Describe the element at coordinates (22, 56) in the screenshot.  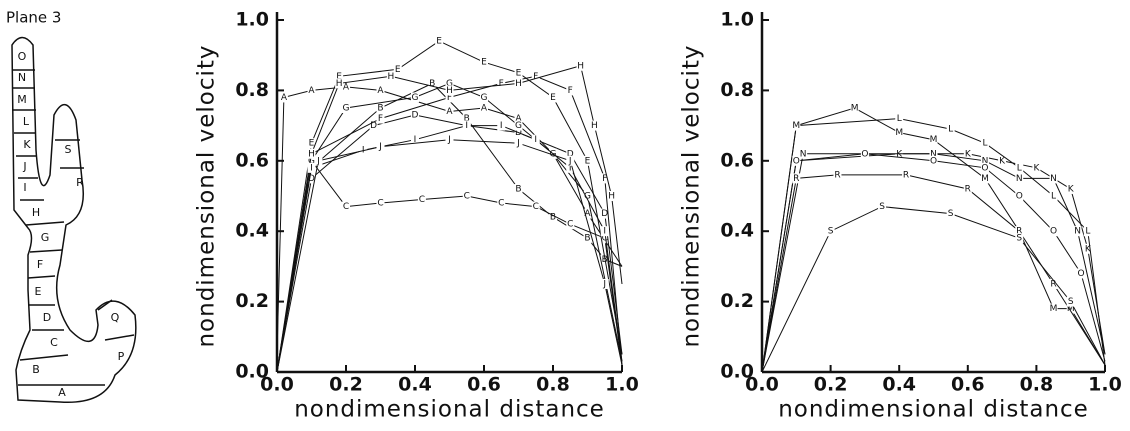
I see `region-label: O` at that location.